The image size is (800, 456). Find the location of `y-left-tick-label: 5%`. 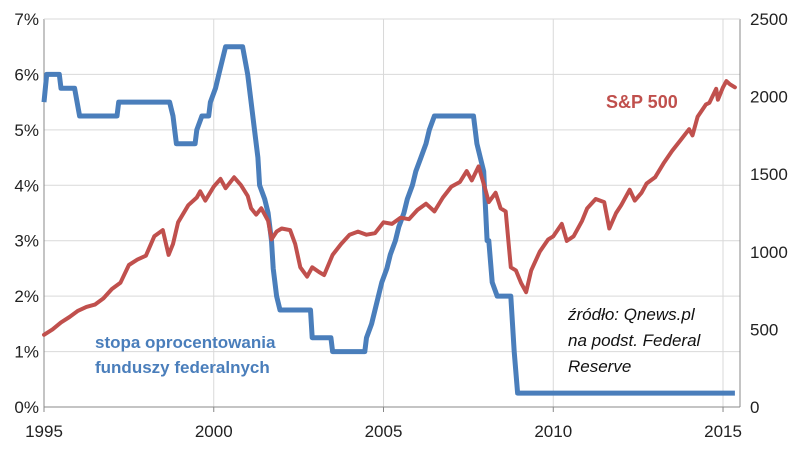

y-left-tick-label: 5% is located at coordinates (26, 130).